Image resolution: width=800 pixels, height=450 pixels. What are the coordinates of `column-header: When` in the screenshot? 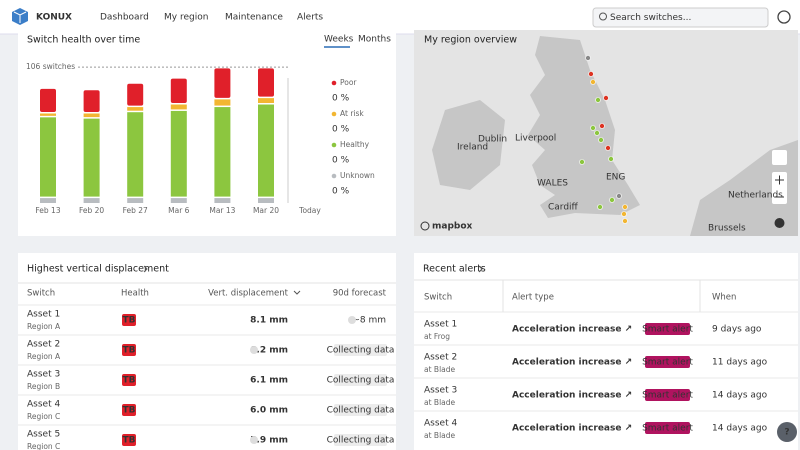 It's located at (724, 298).